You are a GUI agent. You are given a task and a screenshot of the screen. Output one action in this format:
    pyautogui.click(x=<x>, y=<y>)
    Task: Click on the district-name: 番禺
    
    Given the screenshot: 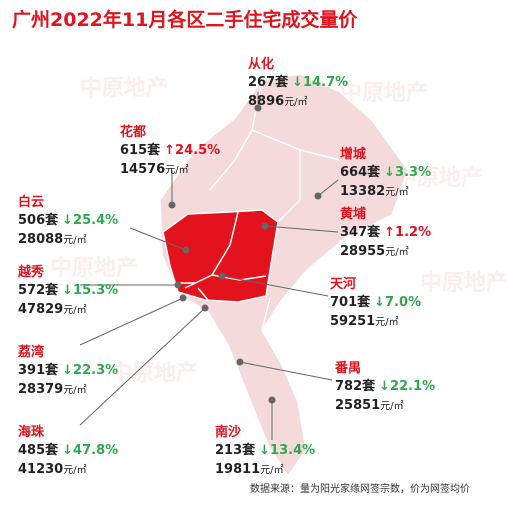 What is the action you would take?
    pyautogui.click(x=347, y=368)
    